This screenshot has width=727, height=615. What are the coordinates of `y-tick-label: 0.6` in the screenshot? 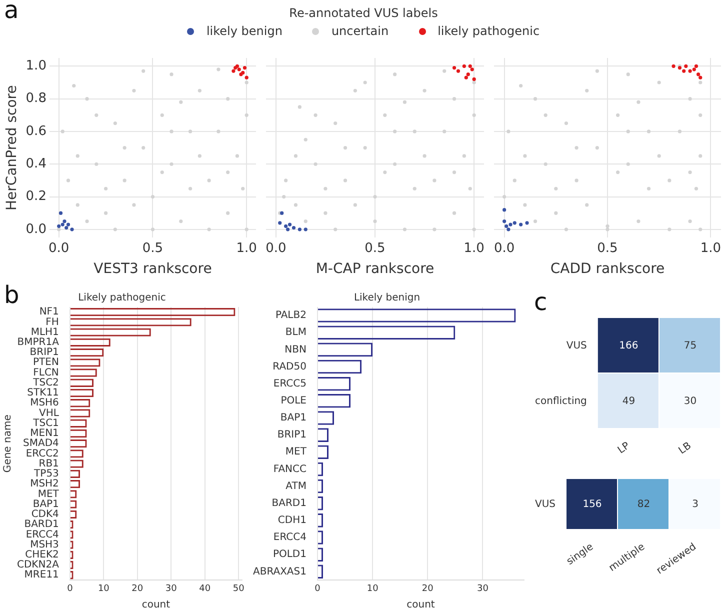 It's located at (36, 131).